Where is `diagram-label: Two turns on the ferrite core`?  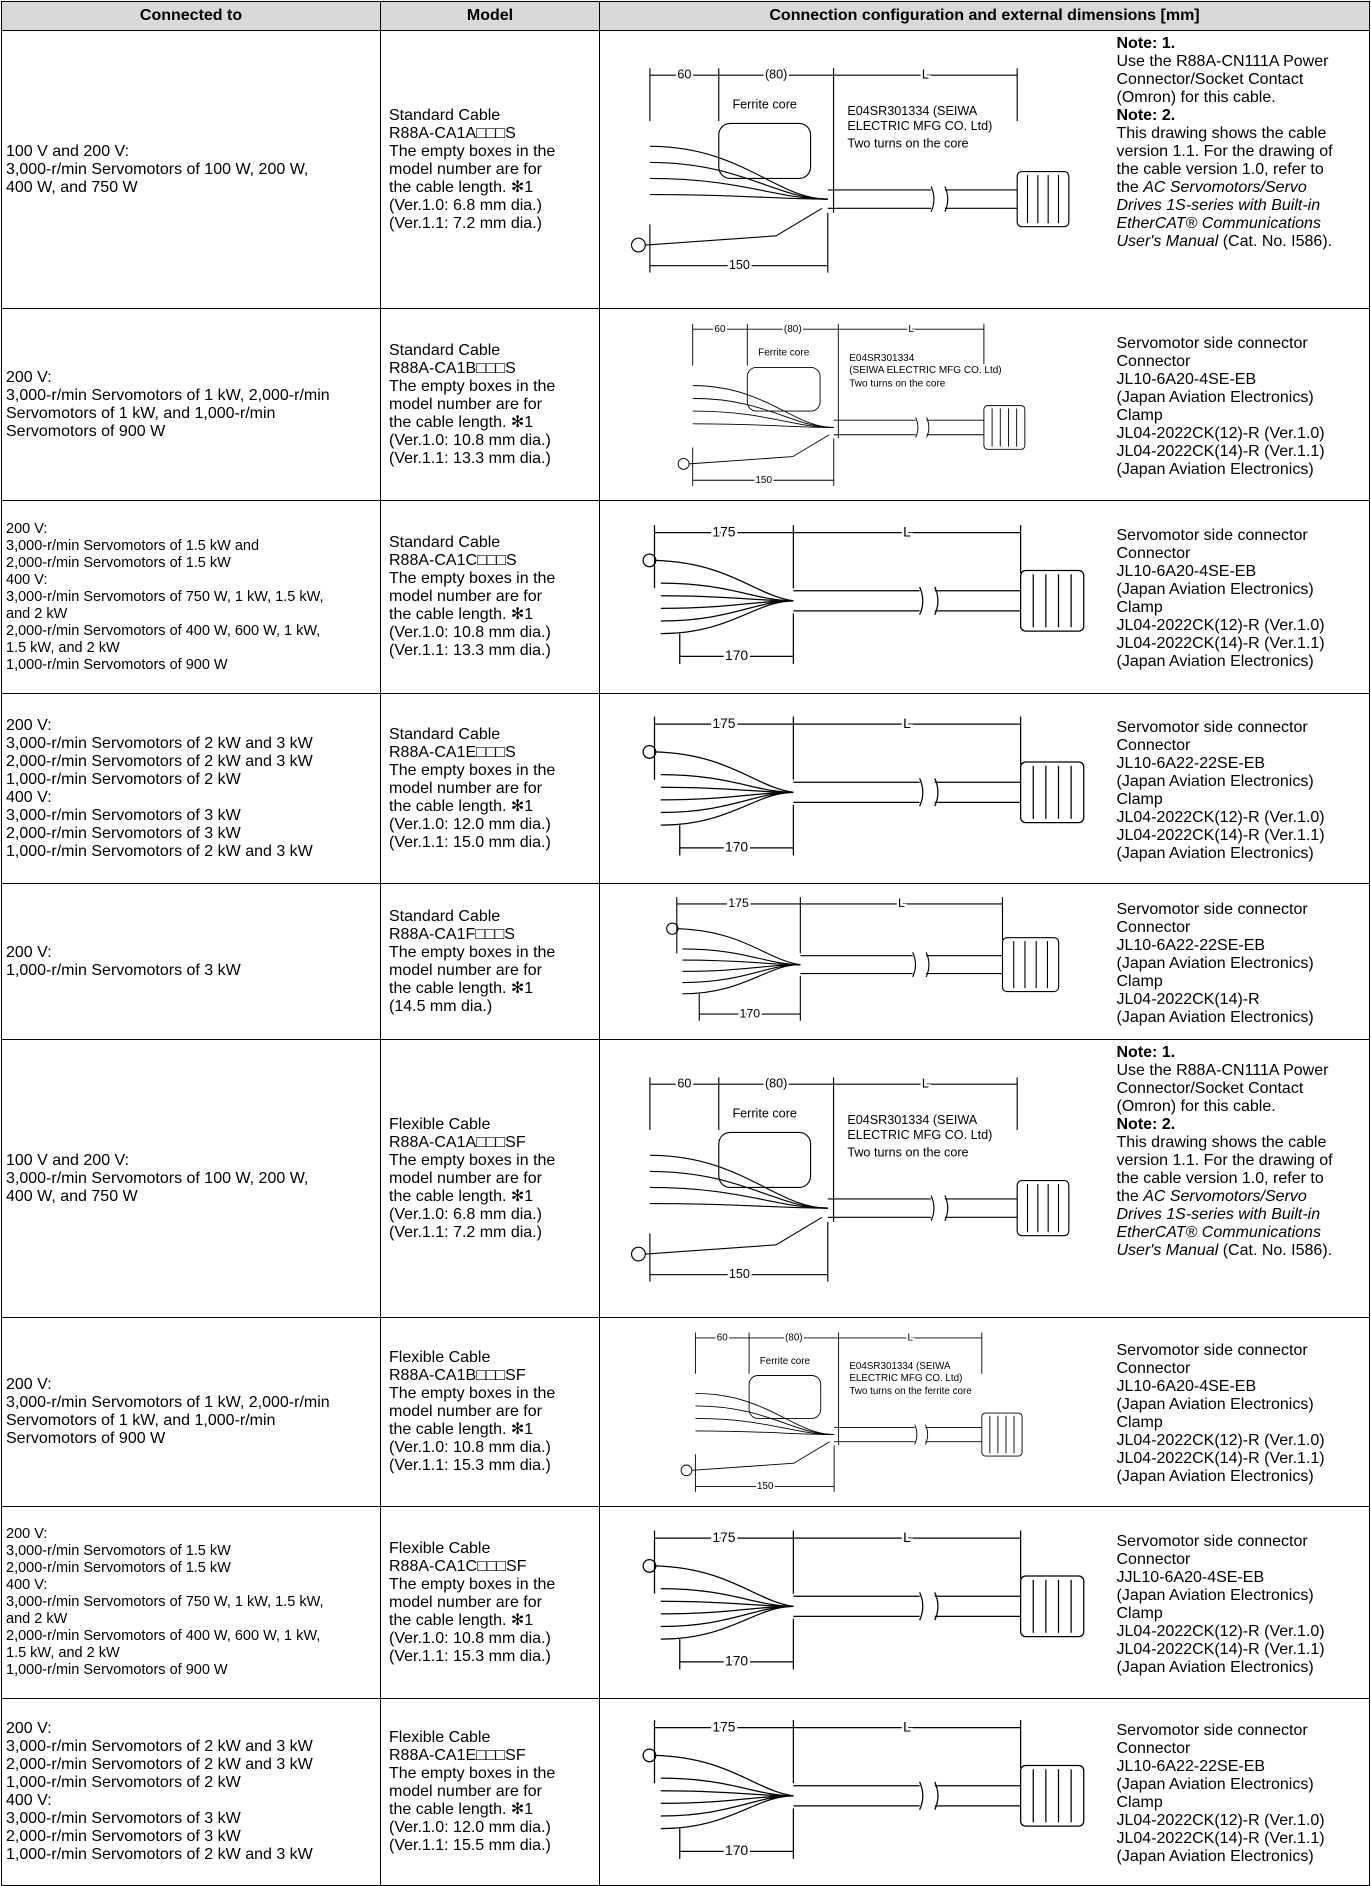
diagram-label: Two turns on the ferrite core is located at coordinates (910, 1391).